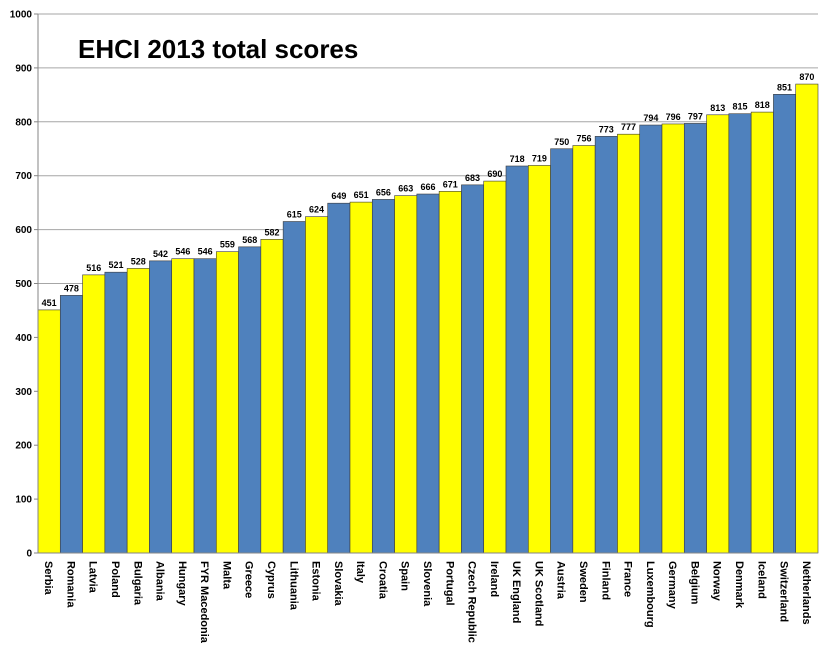 Image resolution: width=830 pixels, height=654 pixels. Describe the element at coordinates (561, 580) in the screenshot. I see `x-tick-label: Austria` at that location.